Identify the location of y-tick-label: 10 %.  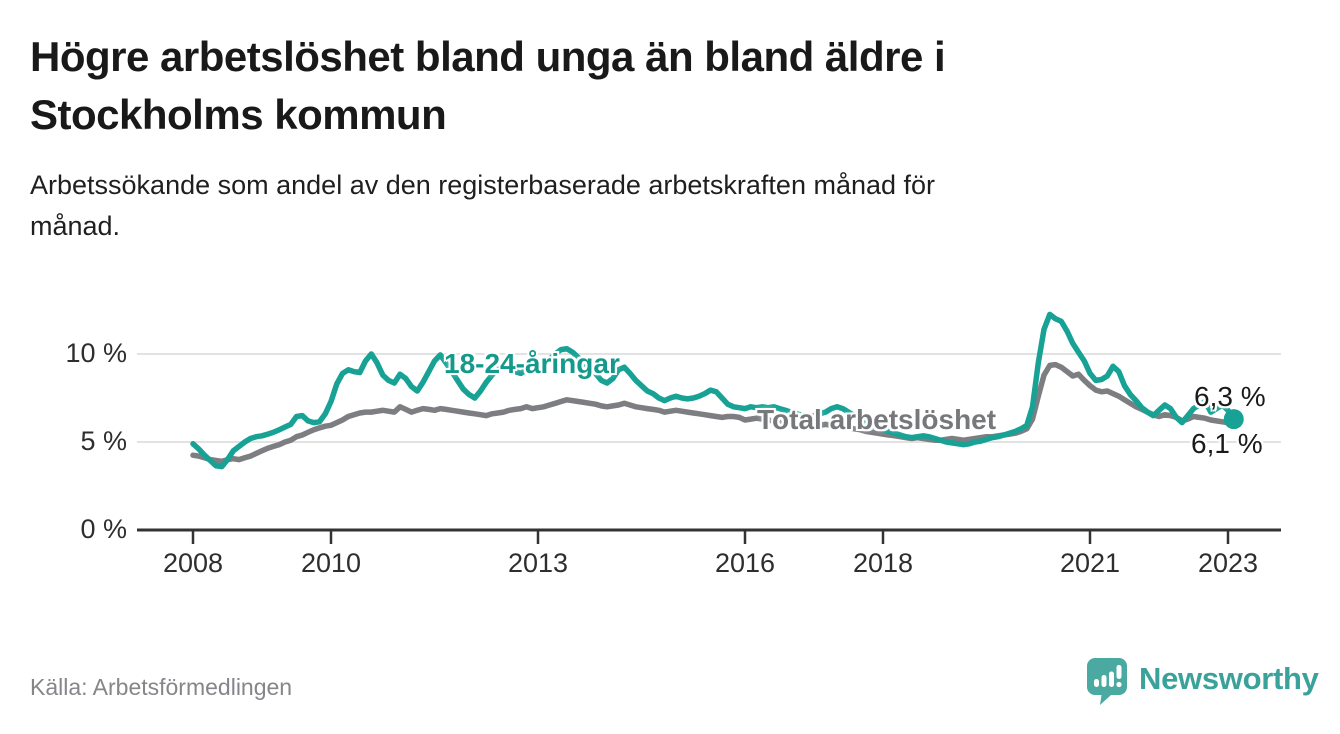
(96, 353).